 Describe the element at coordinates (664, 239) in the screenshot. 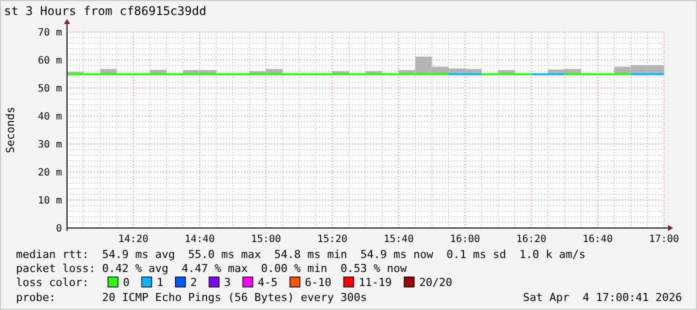

I see `x-tick-label: 17:00` at that location.